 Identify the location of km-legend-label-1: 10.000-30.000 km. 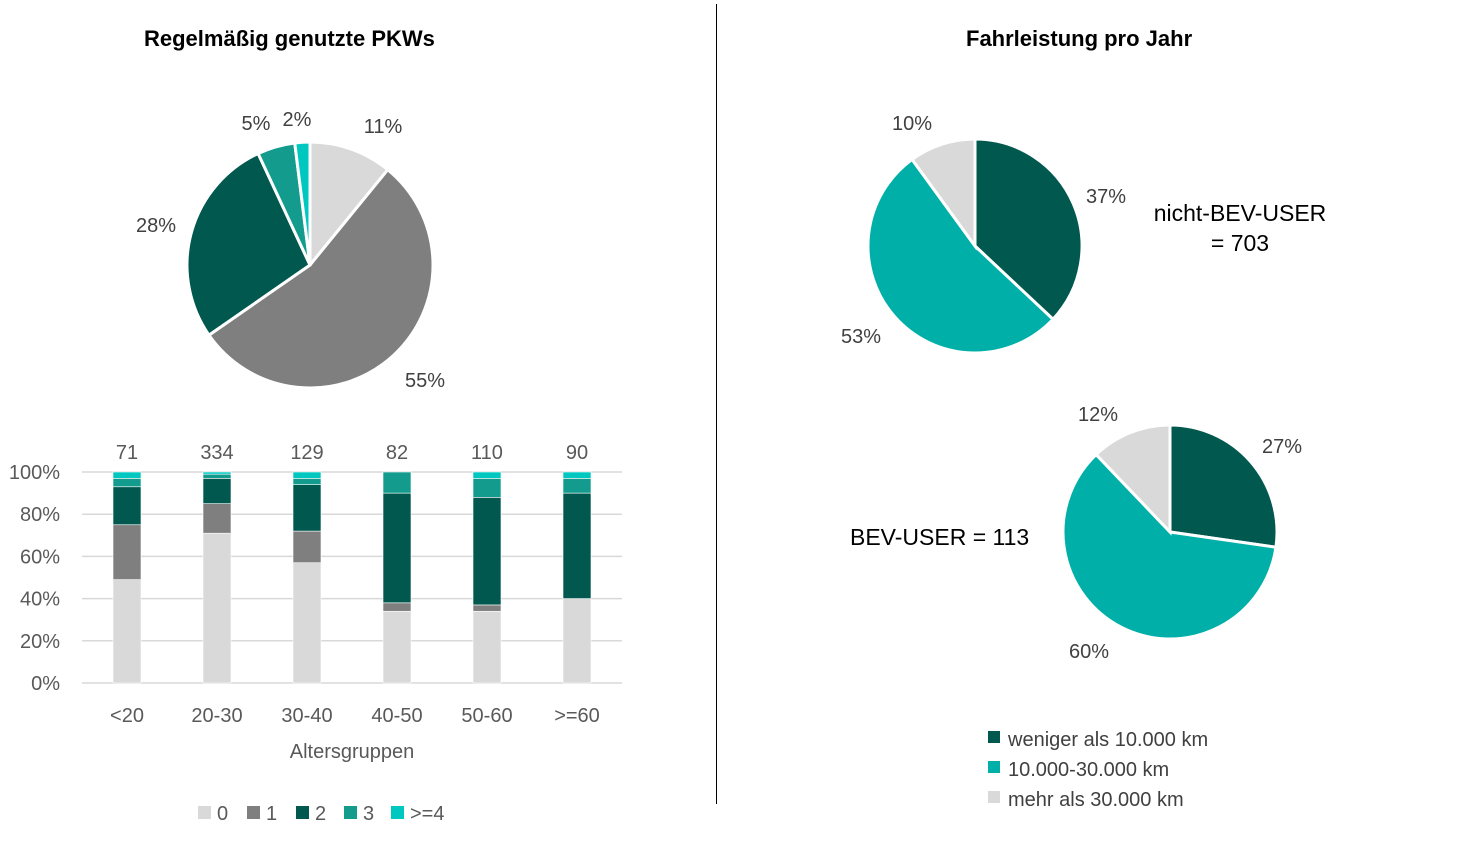
(1088, 770).